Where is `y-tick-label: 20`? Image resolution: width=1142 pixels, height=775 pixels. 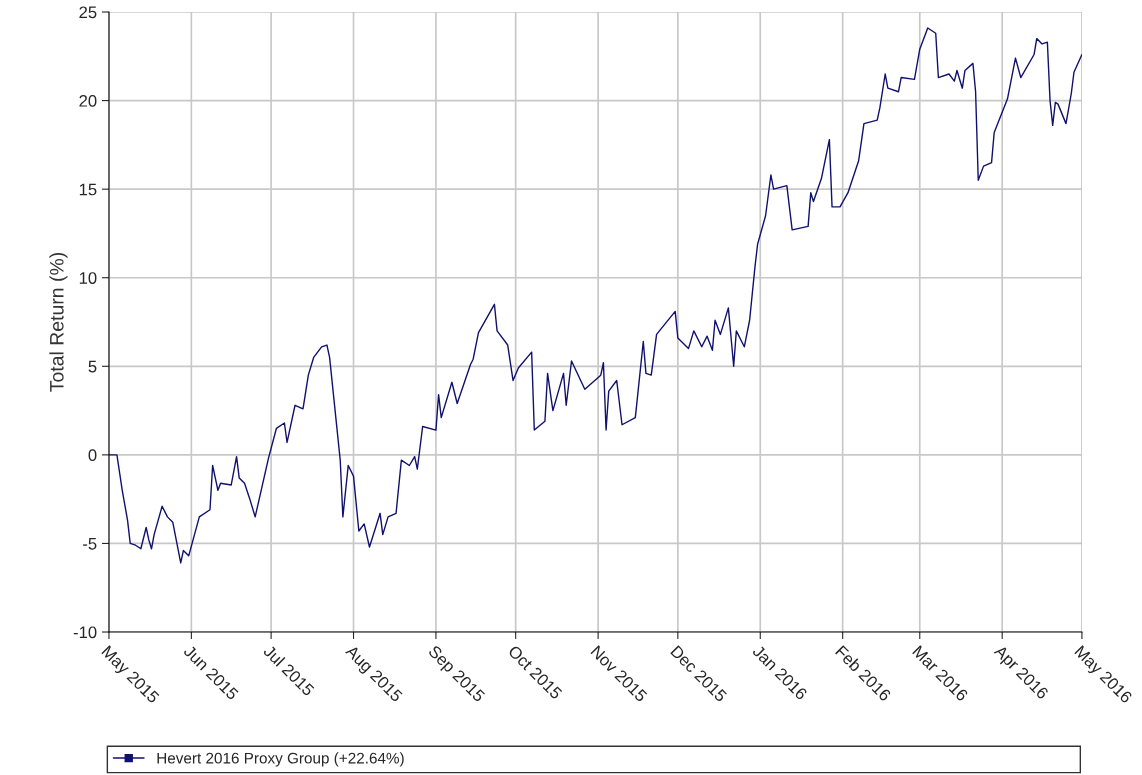 y-tick-label: 20 is located at coordinates (88, 100).